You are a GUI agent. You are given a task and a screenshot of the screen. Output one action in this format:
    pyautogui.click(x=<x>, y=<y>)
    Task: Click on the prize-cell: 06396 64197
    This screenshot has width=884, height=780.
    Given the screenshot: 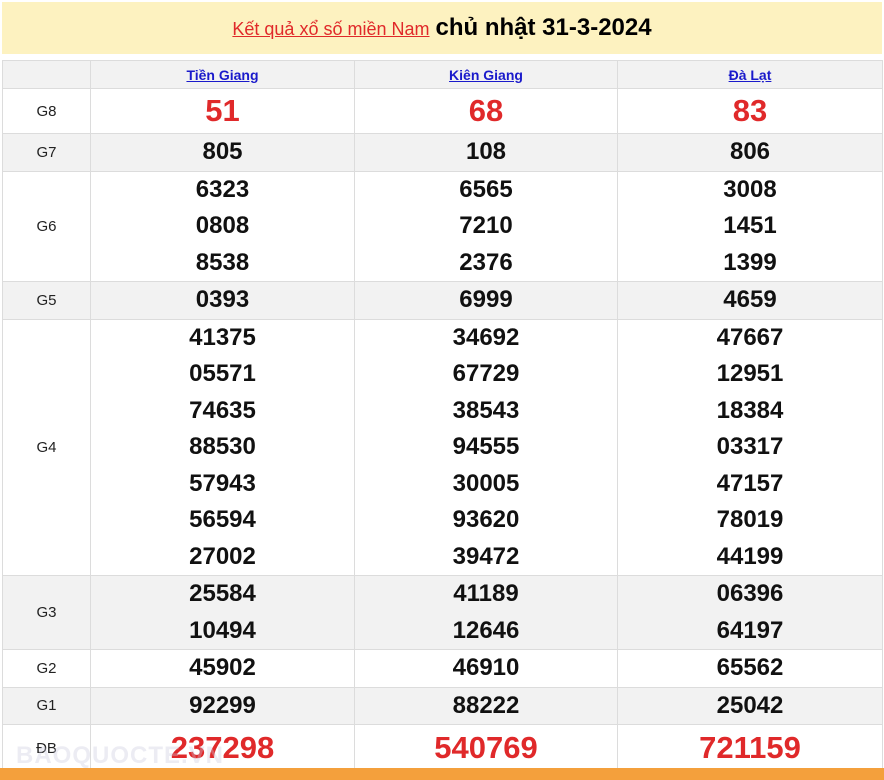 What is the action you would take?
    pyautogui.click(x=750, y=612)
    